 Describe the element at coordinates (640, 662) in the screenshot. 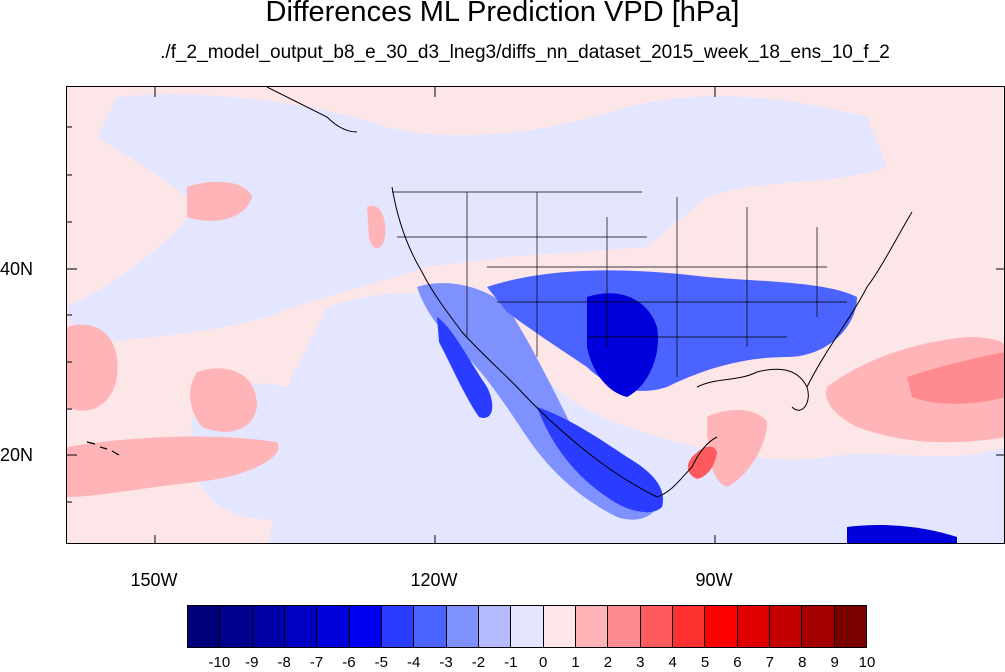

I see `colorbar-label: 3` at that location.